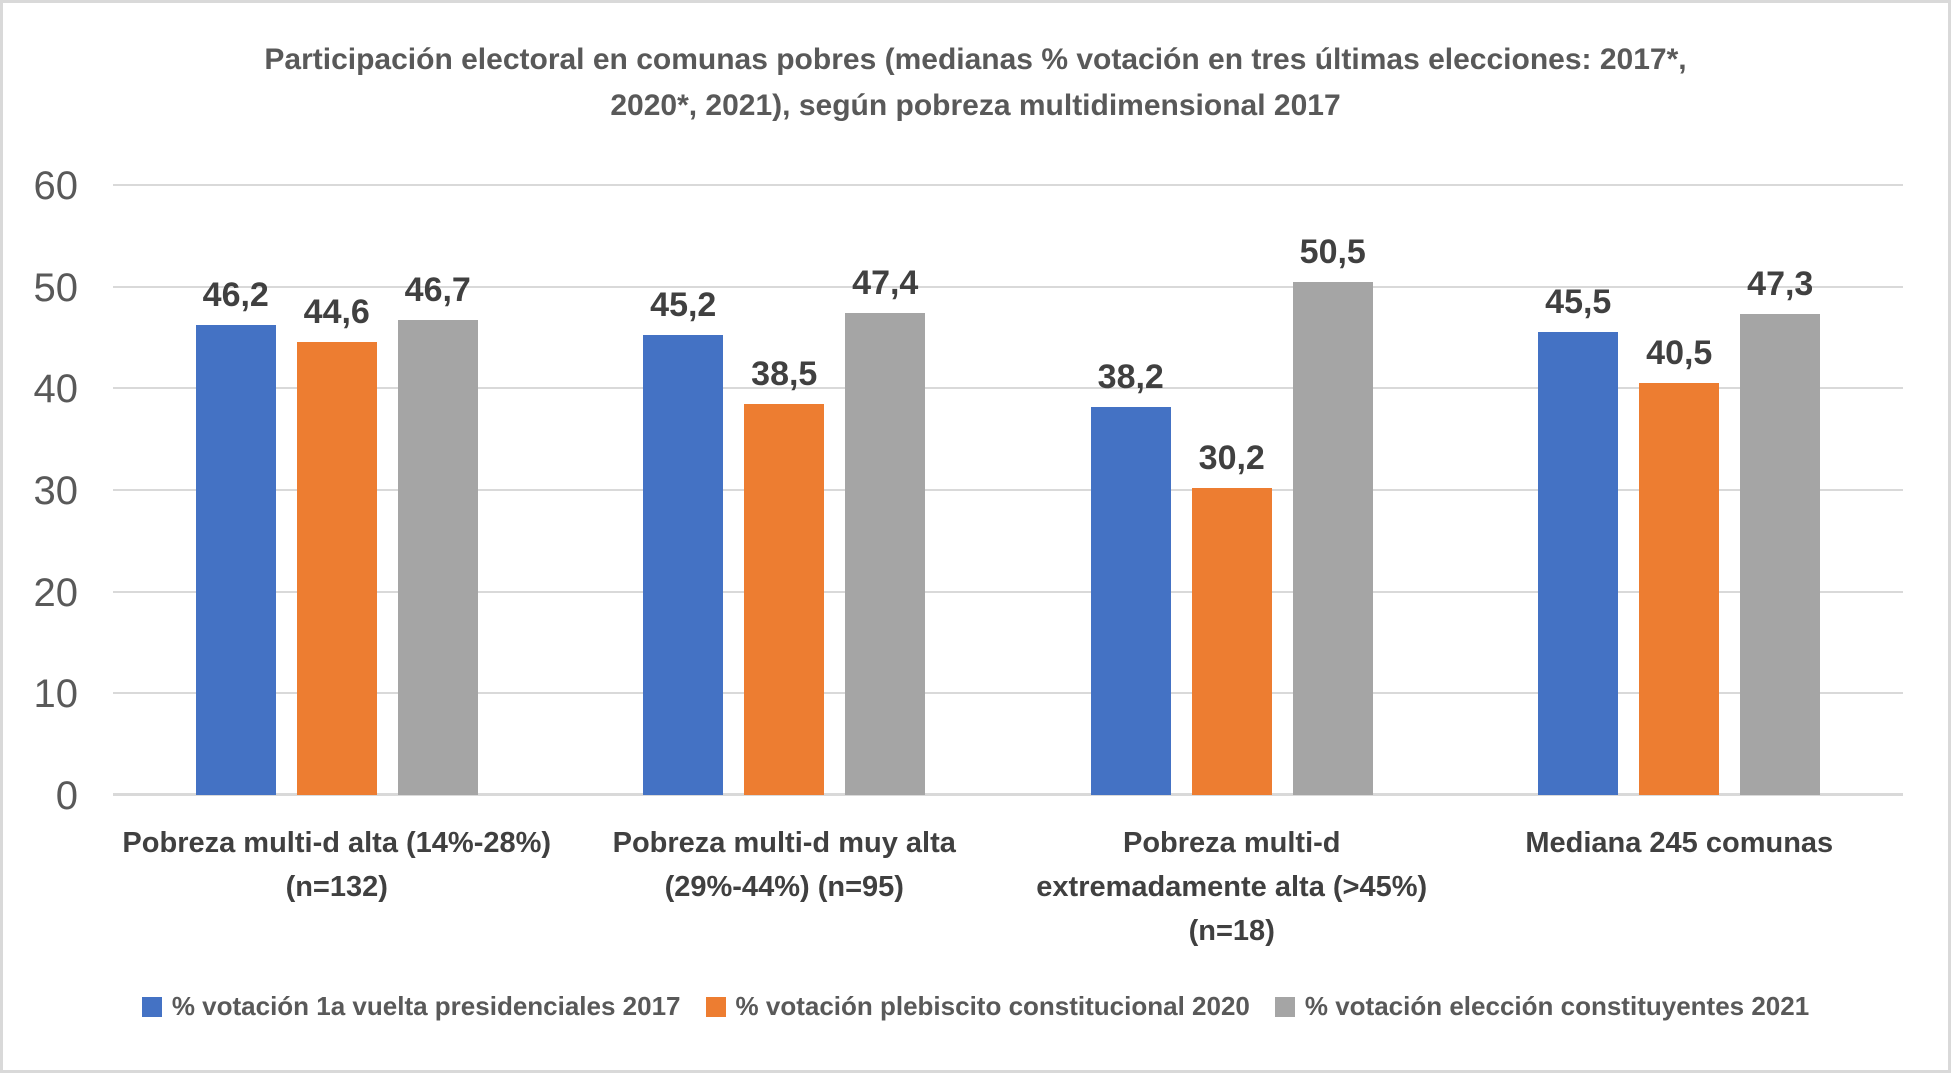 Image resolution: width=1951 pixels, height=1073 pixels. Describe the element at coordinates (56, 694) in the screenshot. I see `y-axis-tick-label: 10` at that location.